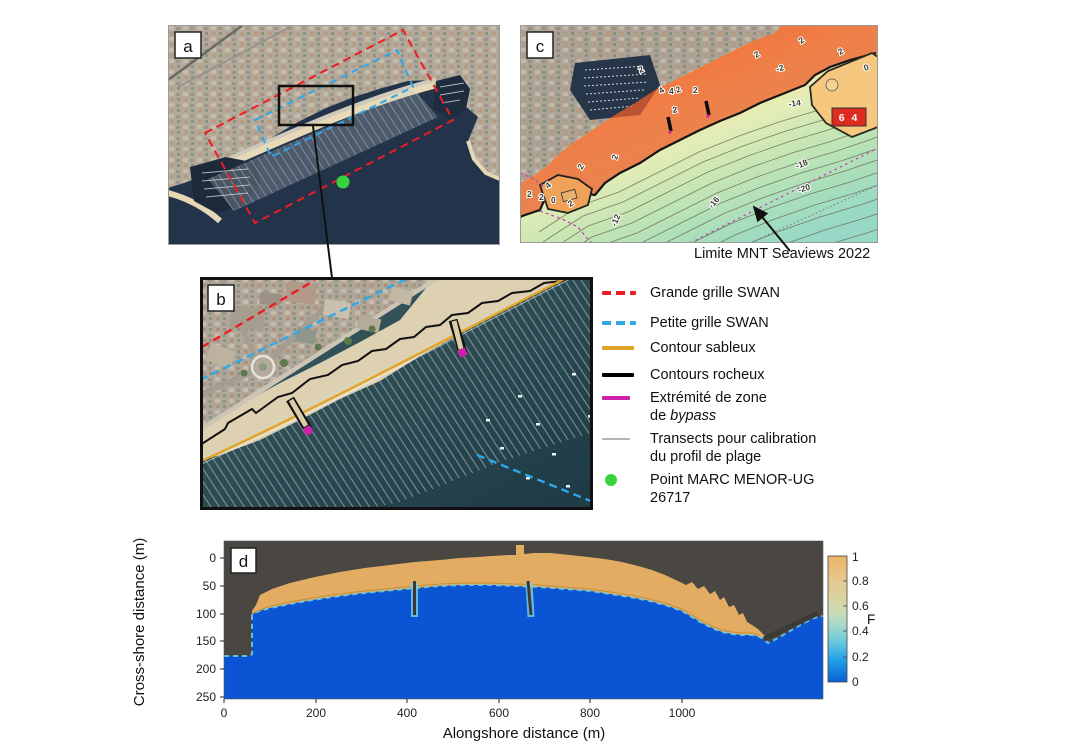 The height and width of the screenshot is (753, 1090). I want to click on harbor-basin-label: 6 4, so click(849, 118).